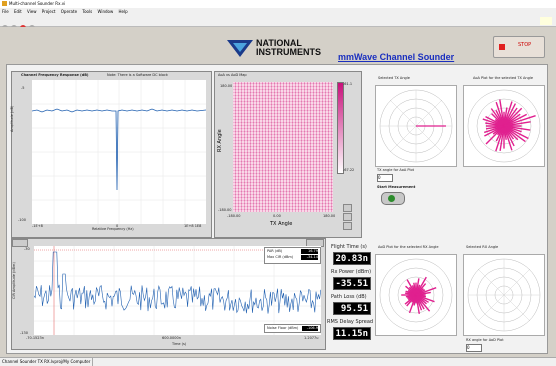 The height and width of the screenshot is (366, 556). What do you see at coordinates (278, 361) in the screenshot?
I see `status-bar: Channel Sounder TX RX.lvproj/My Computer` at bounding box center [278, 361].